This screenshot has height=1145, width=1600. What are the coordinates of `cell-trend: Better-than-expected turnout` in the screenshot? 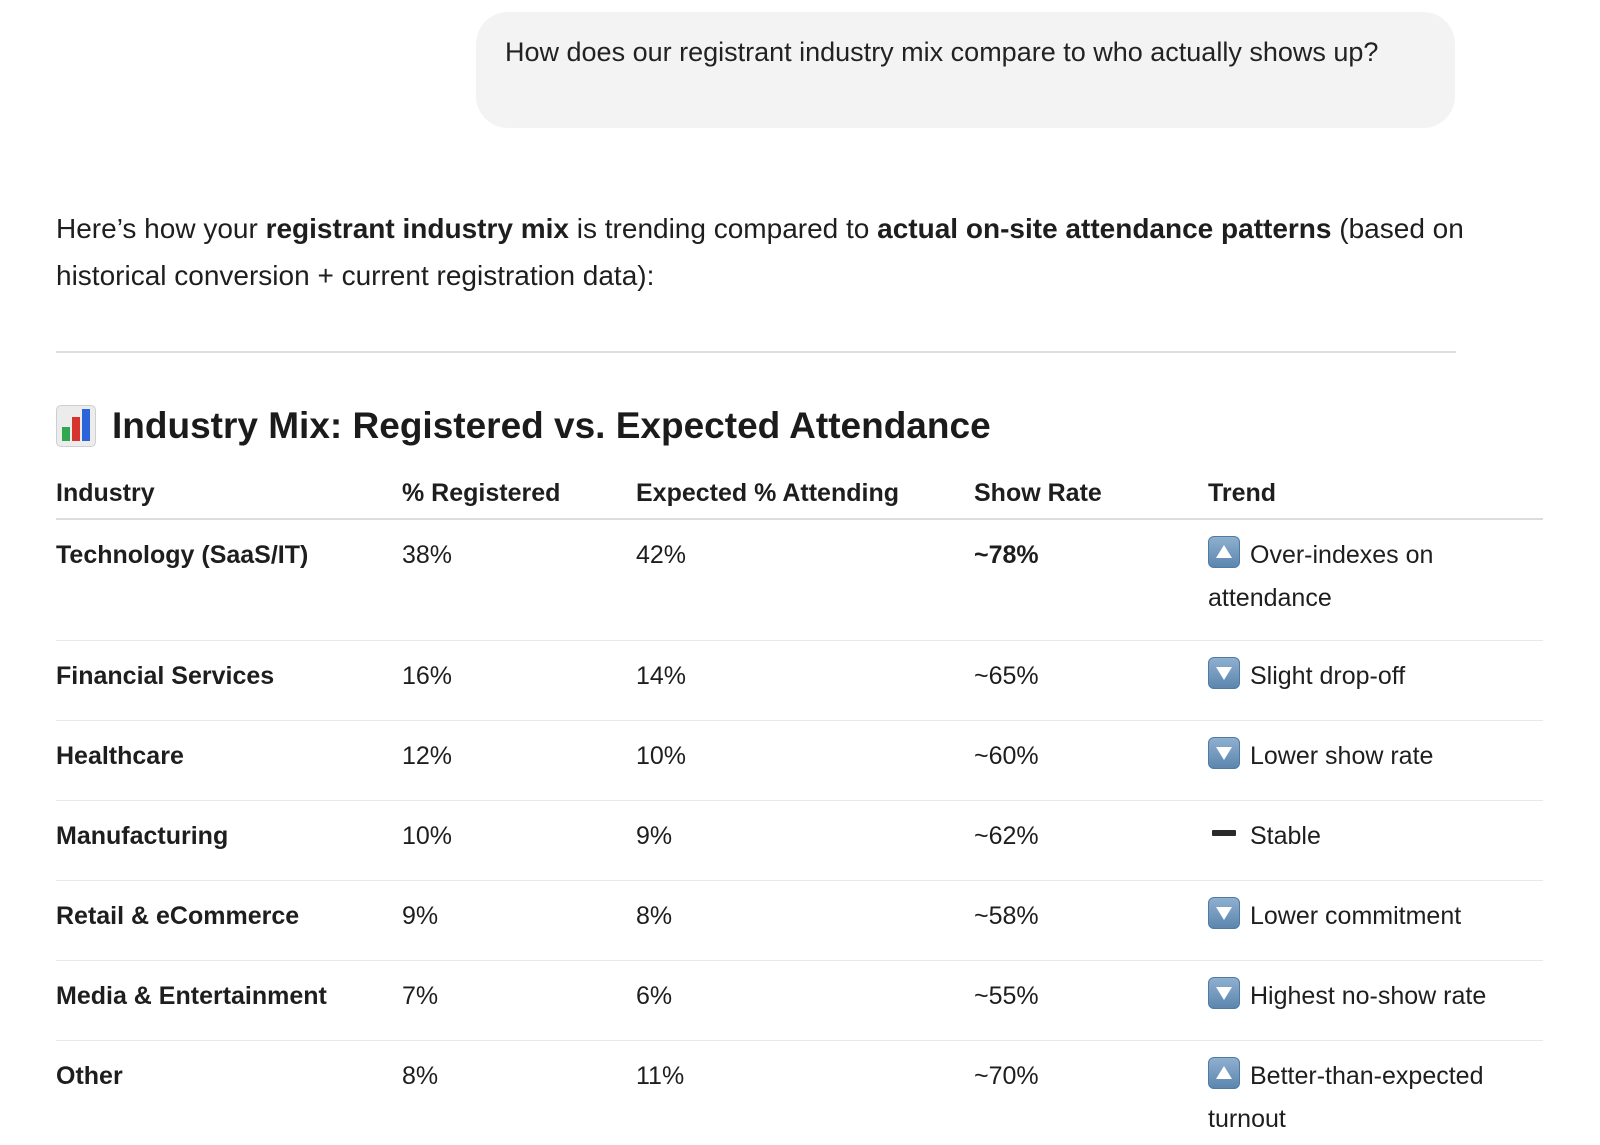 It's located at (1375, 1098).